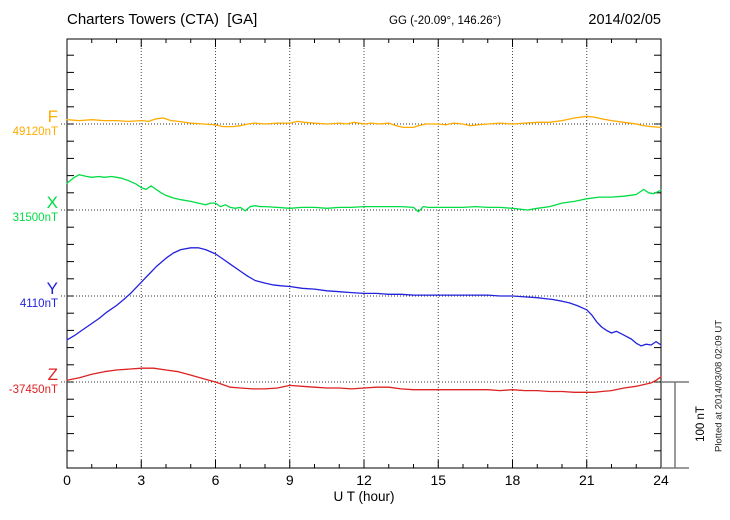 Image resolution: width=730 pixels, height=520 pixels. I want to click on page-title: Charters Towers (CTA) [GA], so click(162, 19).